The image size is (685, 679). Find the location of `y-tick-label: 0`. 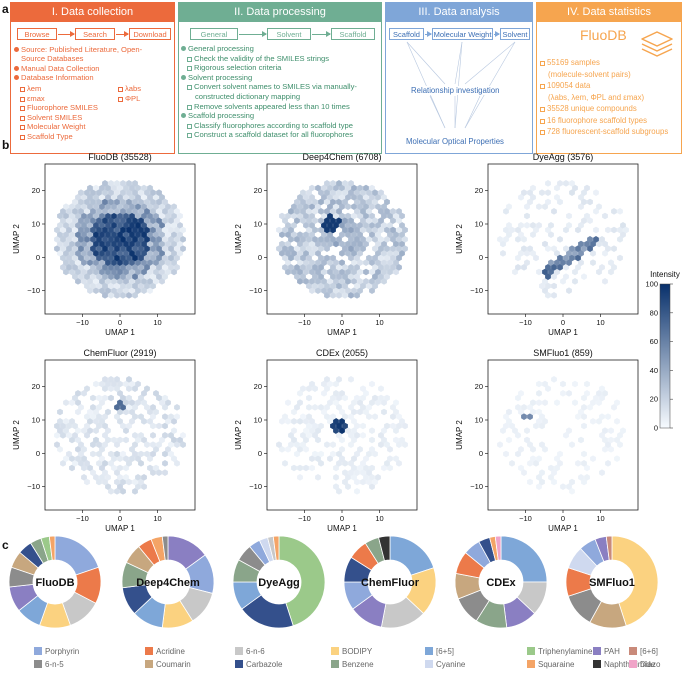

y-tick-label: 0 is located at coordinates (260, 453).